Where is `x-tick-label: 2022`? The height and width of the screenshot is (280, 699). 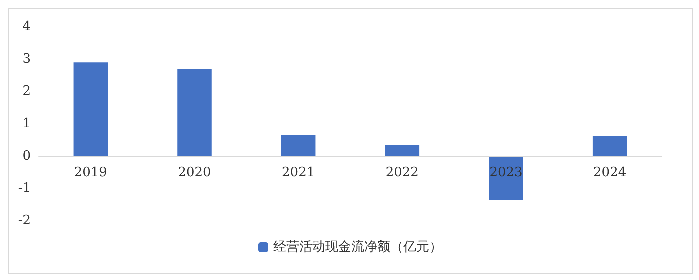
x-tick-label: 2022 is located at coordinates (402, 172).